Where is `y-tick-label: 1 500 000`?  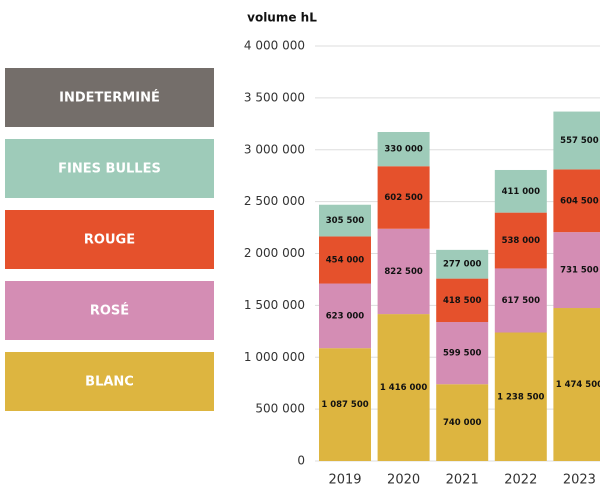
y-tick-label: 1 500 000 is located at coordinates (274, 305).